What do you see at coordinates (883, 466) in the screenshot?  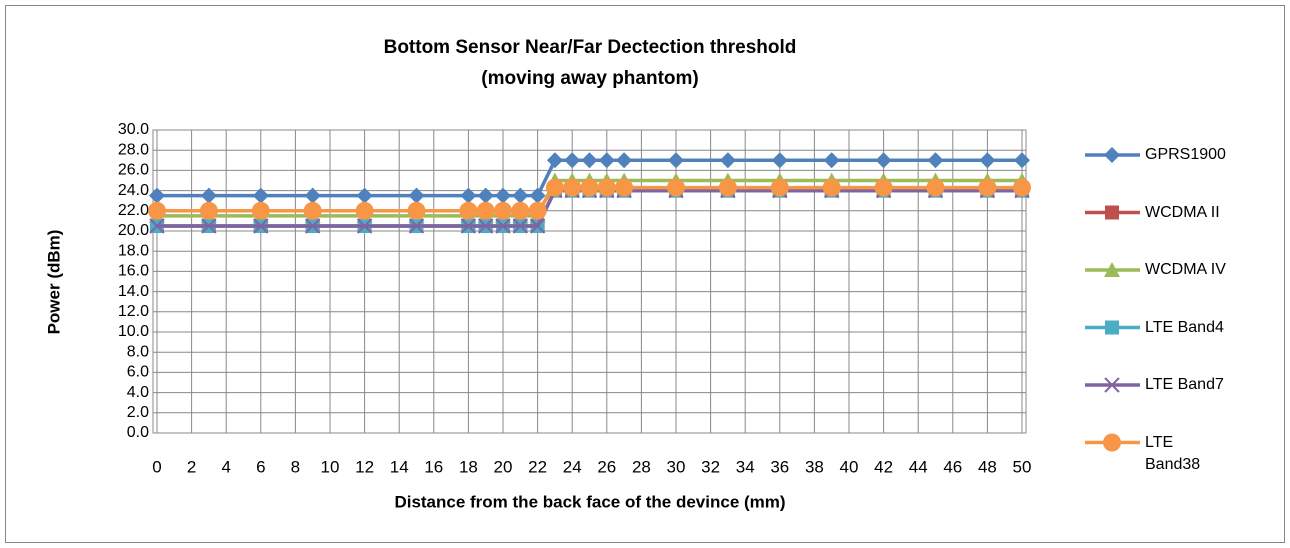 I see `x-tick-label: 42` at bounding box center [883, 466].